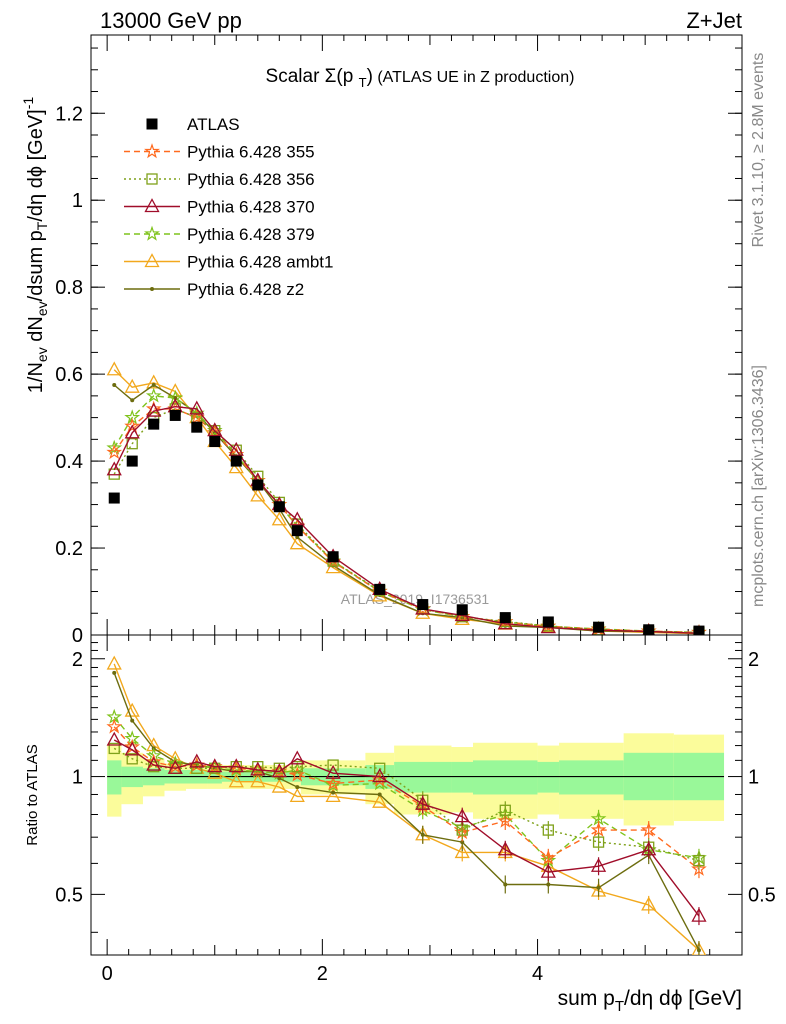 This screenshot has width=786, height=1024. I want to click on x-tick-label: 4, so click(537, 974).